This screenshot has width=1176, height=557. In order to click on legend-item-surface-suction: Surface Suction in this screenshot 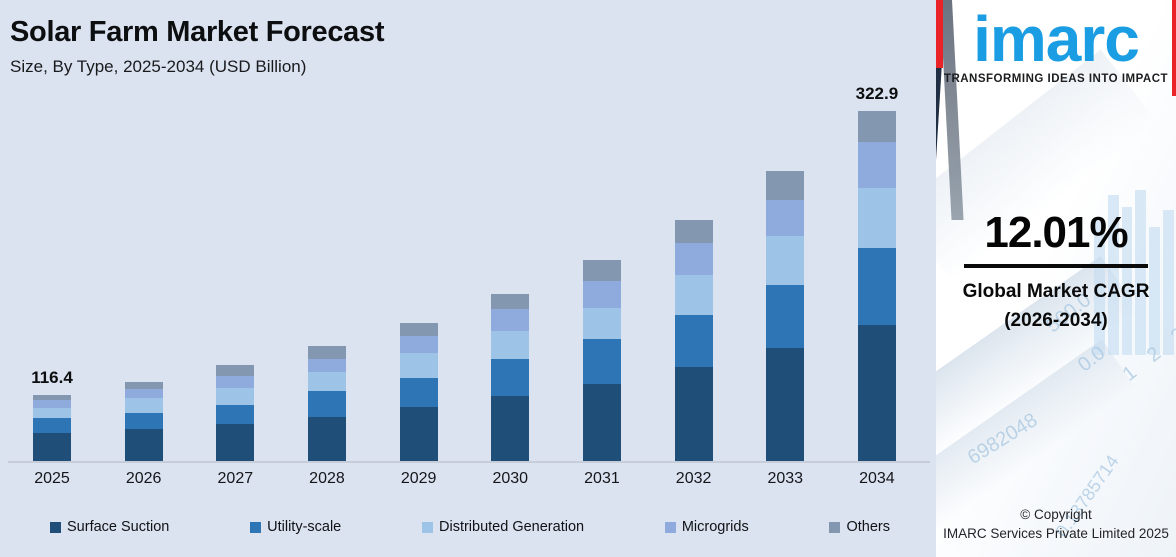, I will do `click(109, 527)`.